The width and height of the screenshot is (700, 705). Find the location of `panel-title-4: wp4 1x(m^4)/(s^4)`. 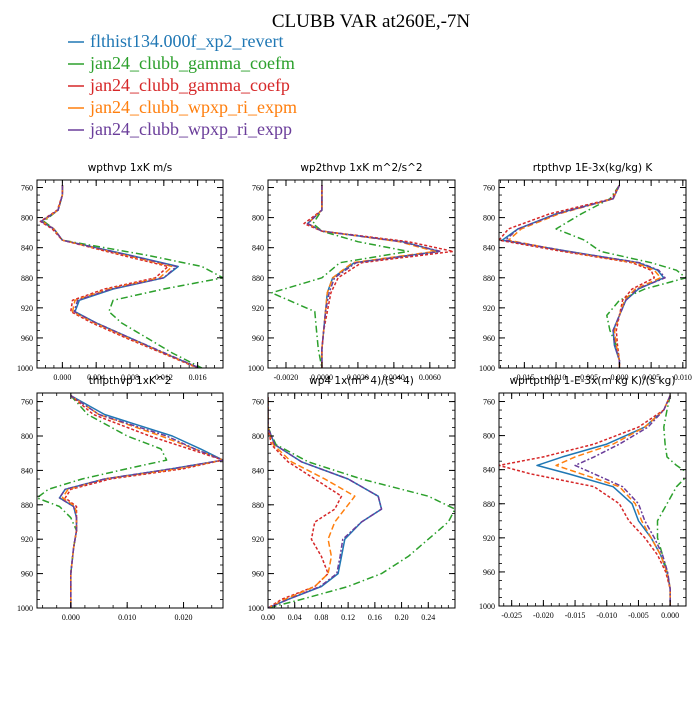

panel-title-4: wp4 1x(m^4)/(s^4) is located at coordinates (361, 381).